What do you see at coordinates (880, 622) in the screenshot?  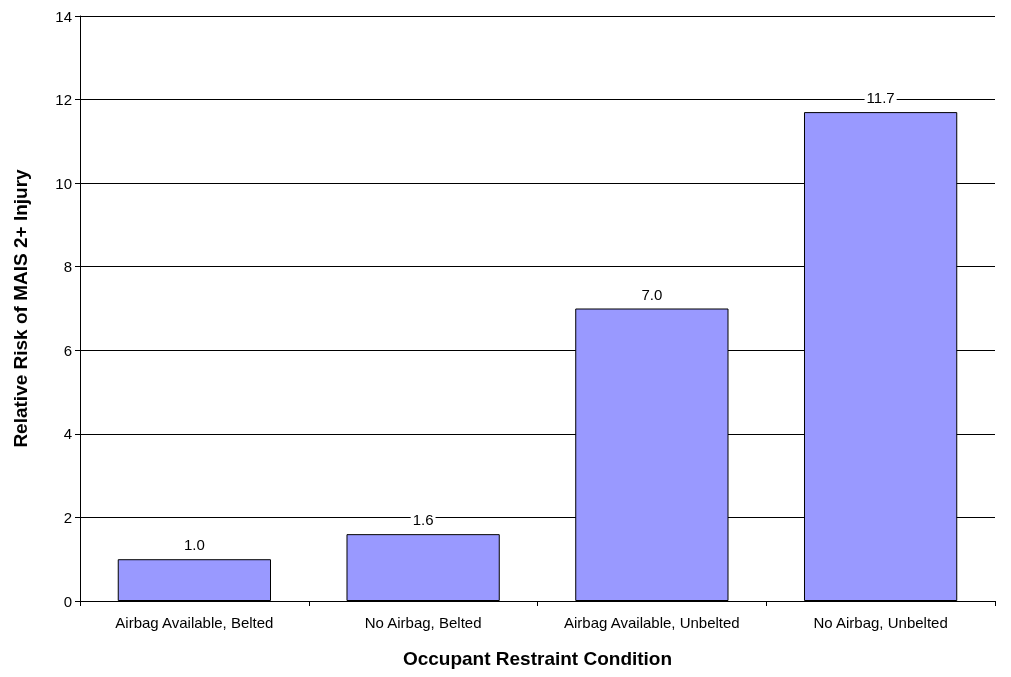 I see `x-tick-label: No Airbag, Unbelted` at bounding box center [880, 622].